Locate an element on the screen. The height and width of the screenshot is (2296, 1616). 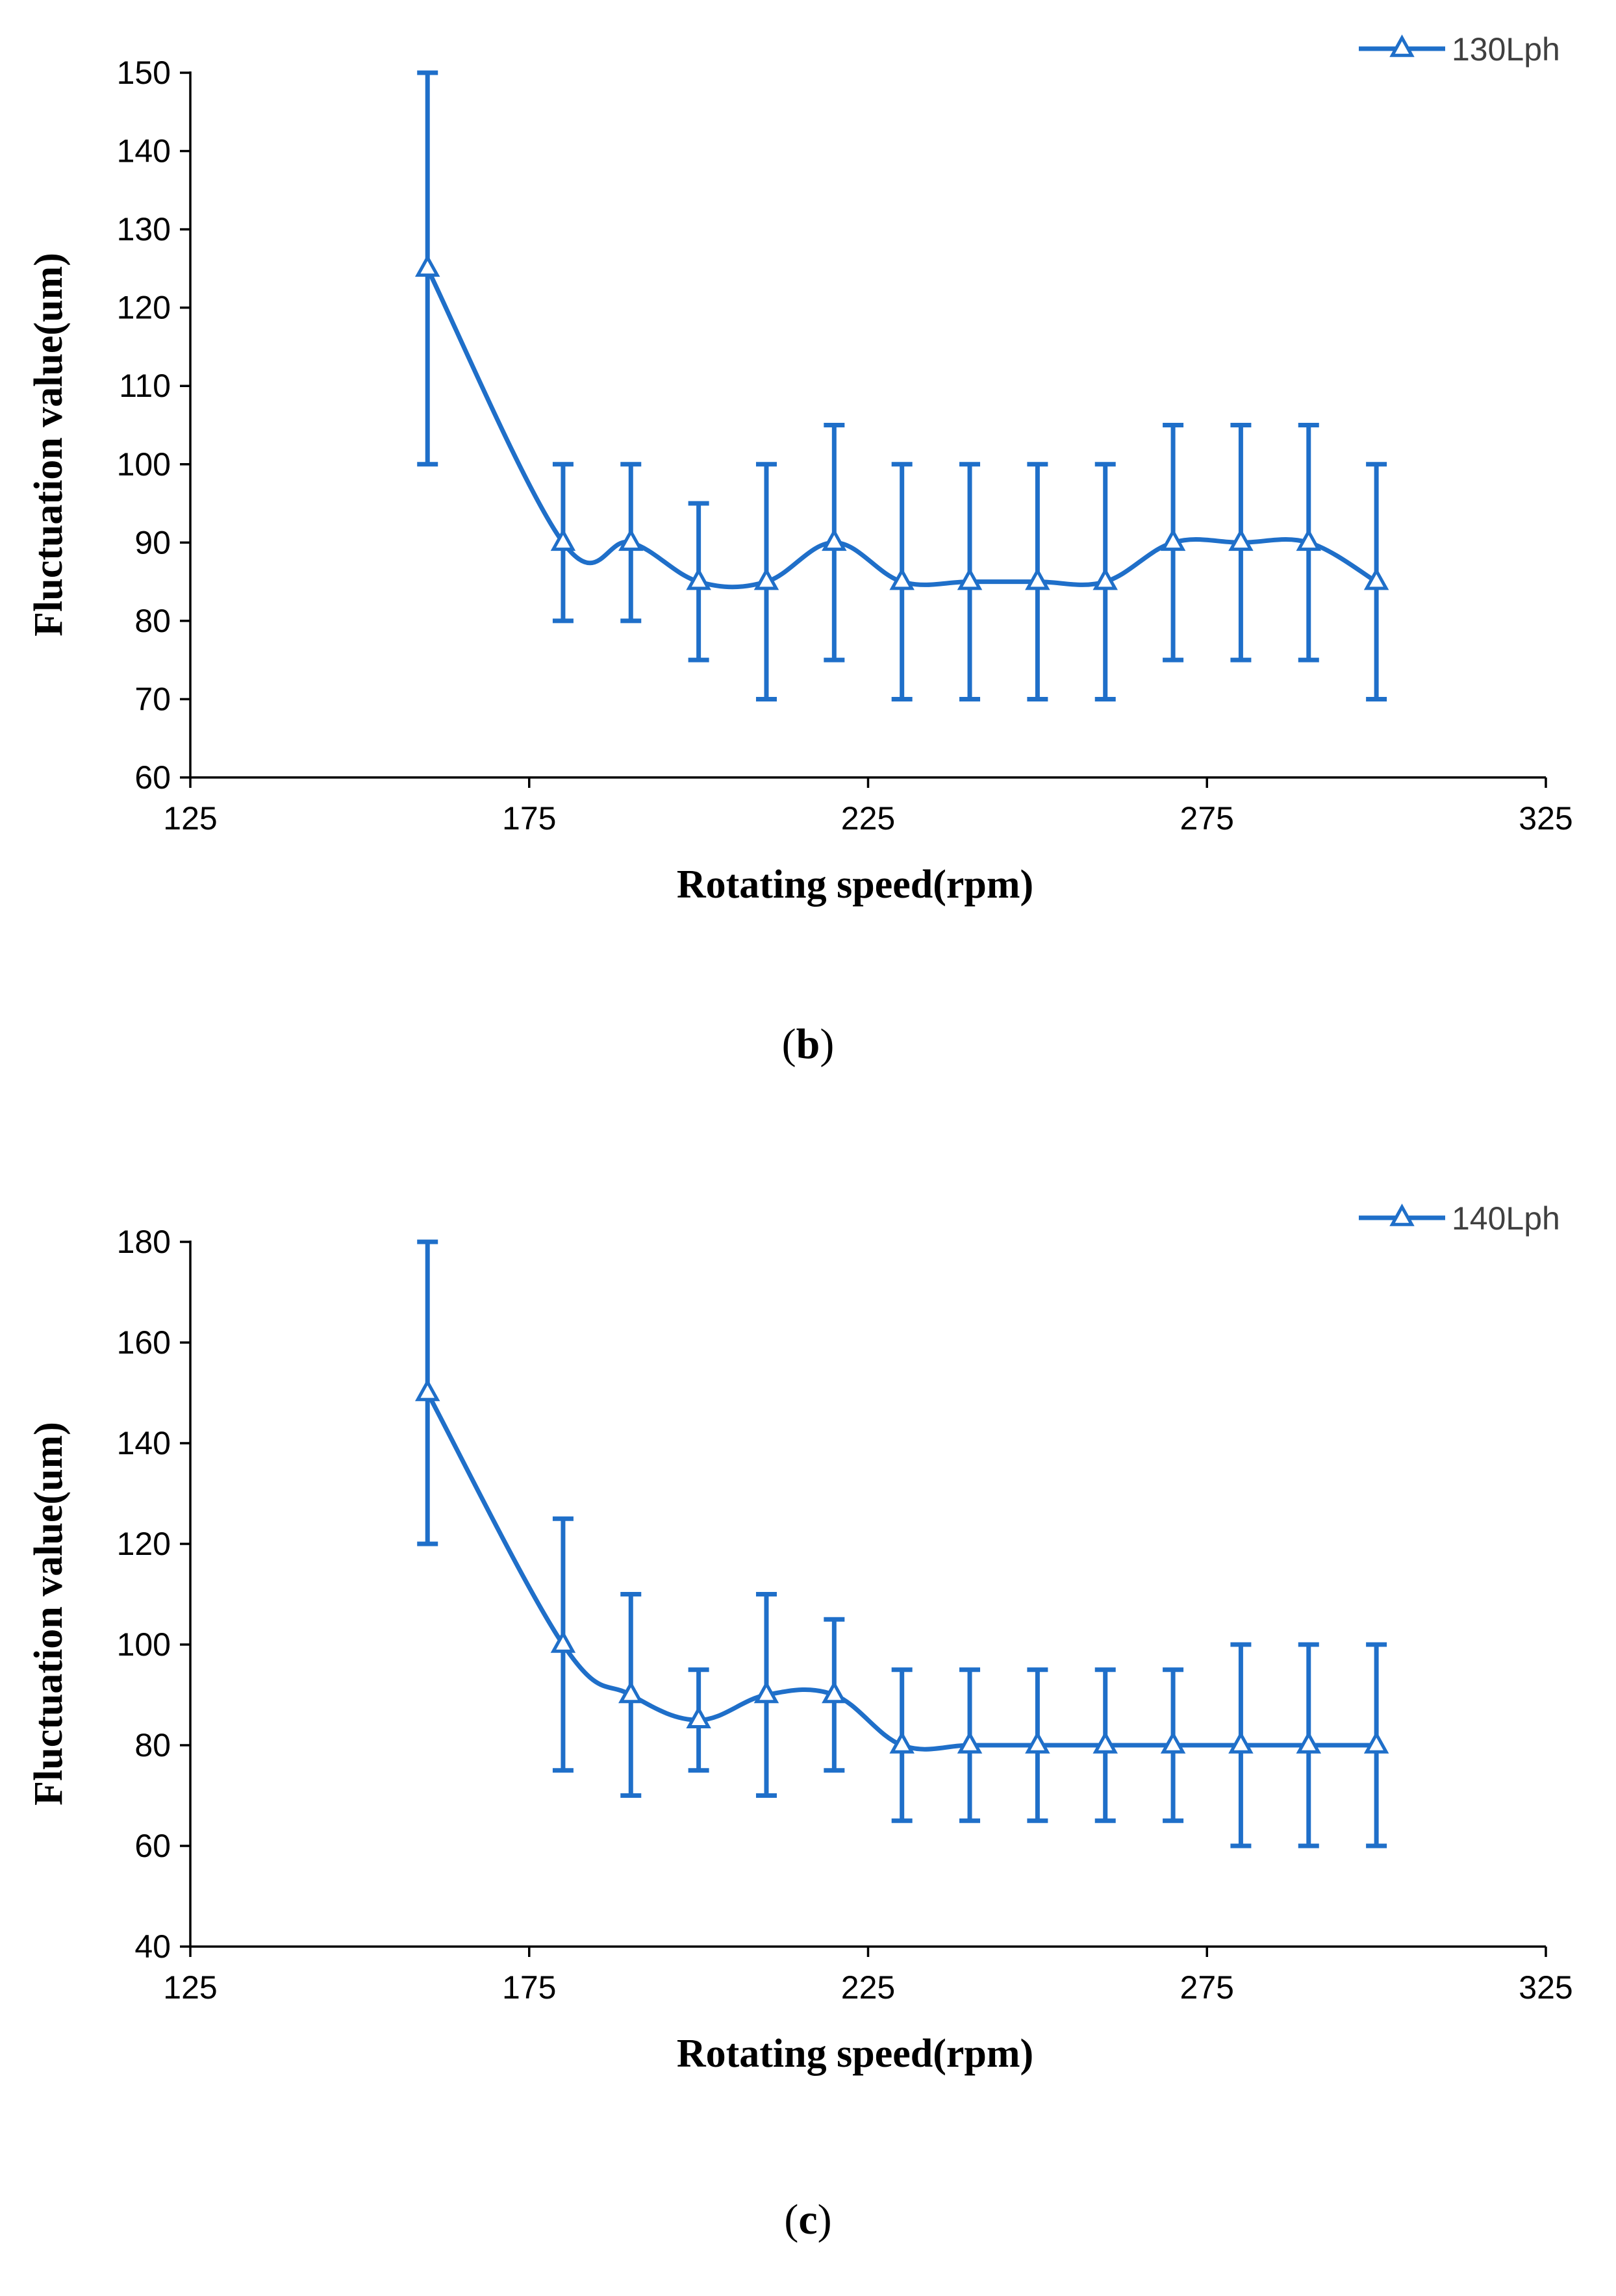
chart1-y-axis-title: Fluctuation value(um) is located at coordinates (49, 1614).